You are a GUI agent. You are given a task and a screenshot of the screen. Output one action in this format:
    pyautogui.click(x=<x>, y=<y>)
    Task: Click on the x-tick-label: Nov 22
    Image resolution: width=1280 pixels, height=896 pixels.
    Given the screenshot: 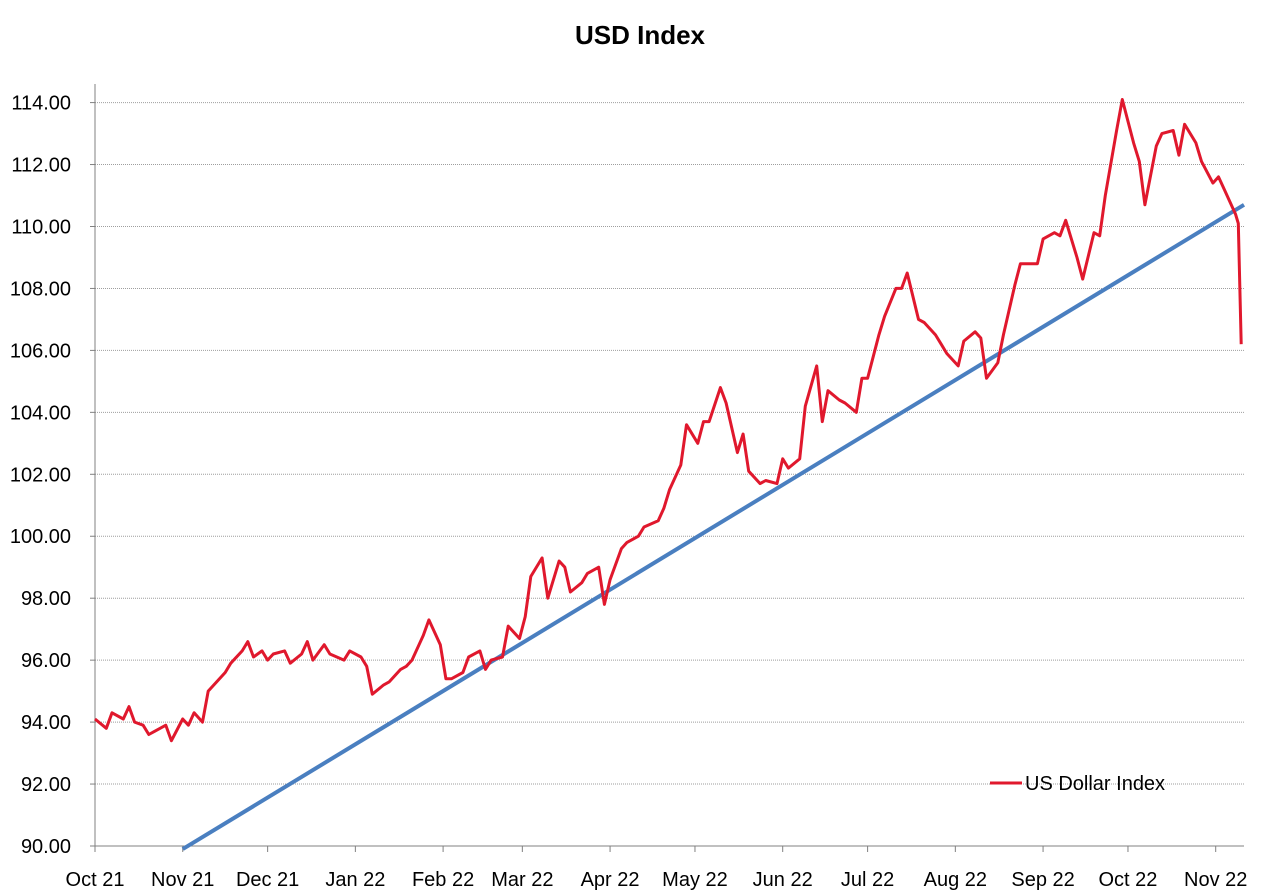 What is the action you would take?
    pyautogui.click(x=1215, y=880)
    